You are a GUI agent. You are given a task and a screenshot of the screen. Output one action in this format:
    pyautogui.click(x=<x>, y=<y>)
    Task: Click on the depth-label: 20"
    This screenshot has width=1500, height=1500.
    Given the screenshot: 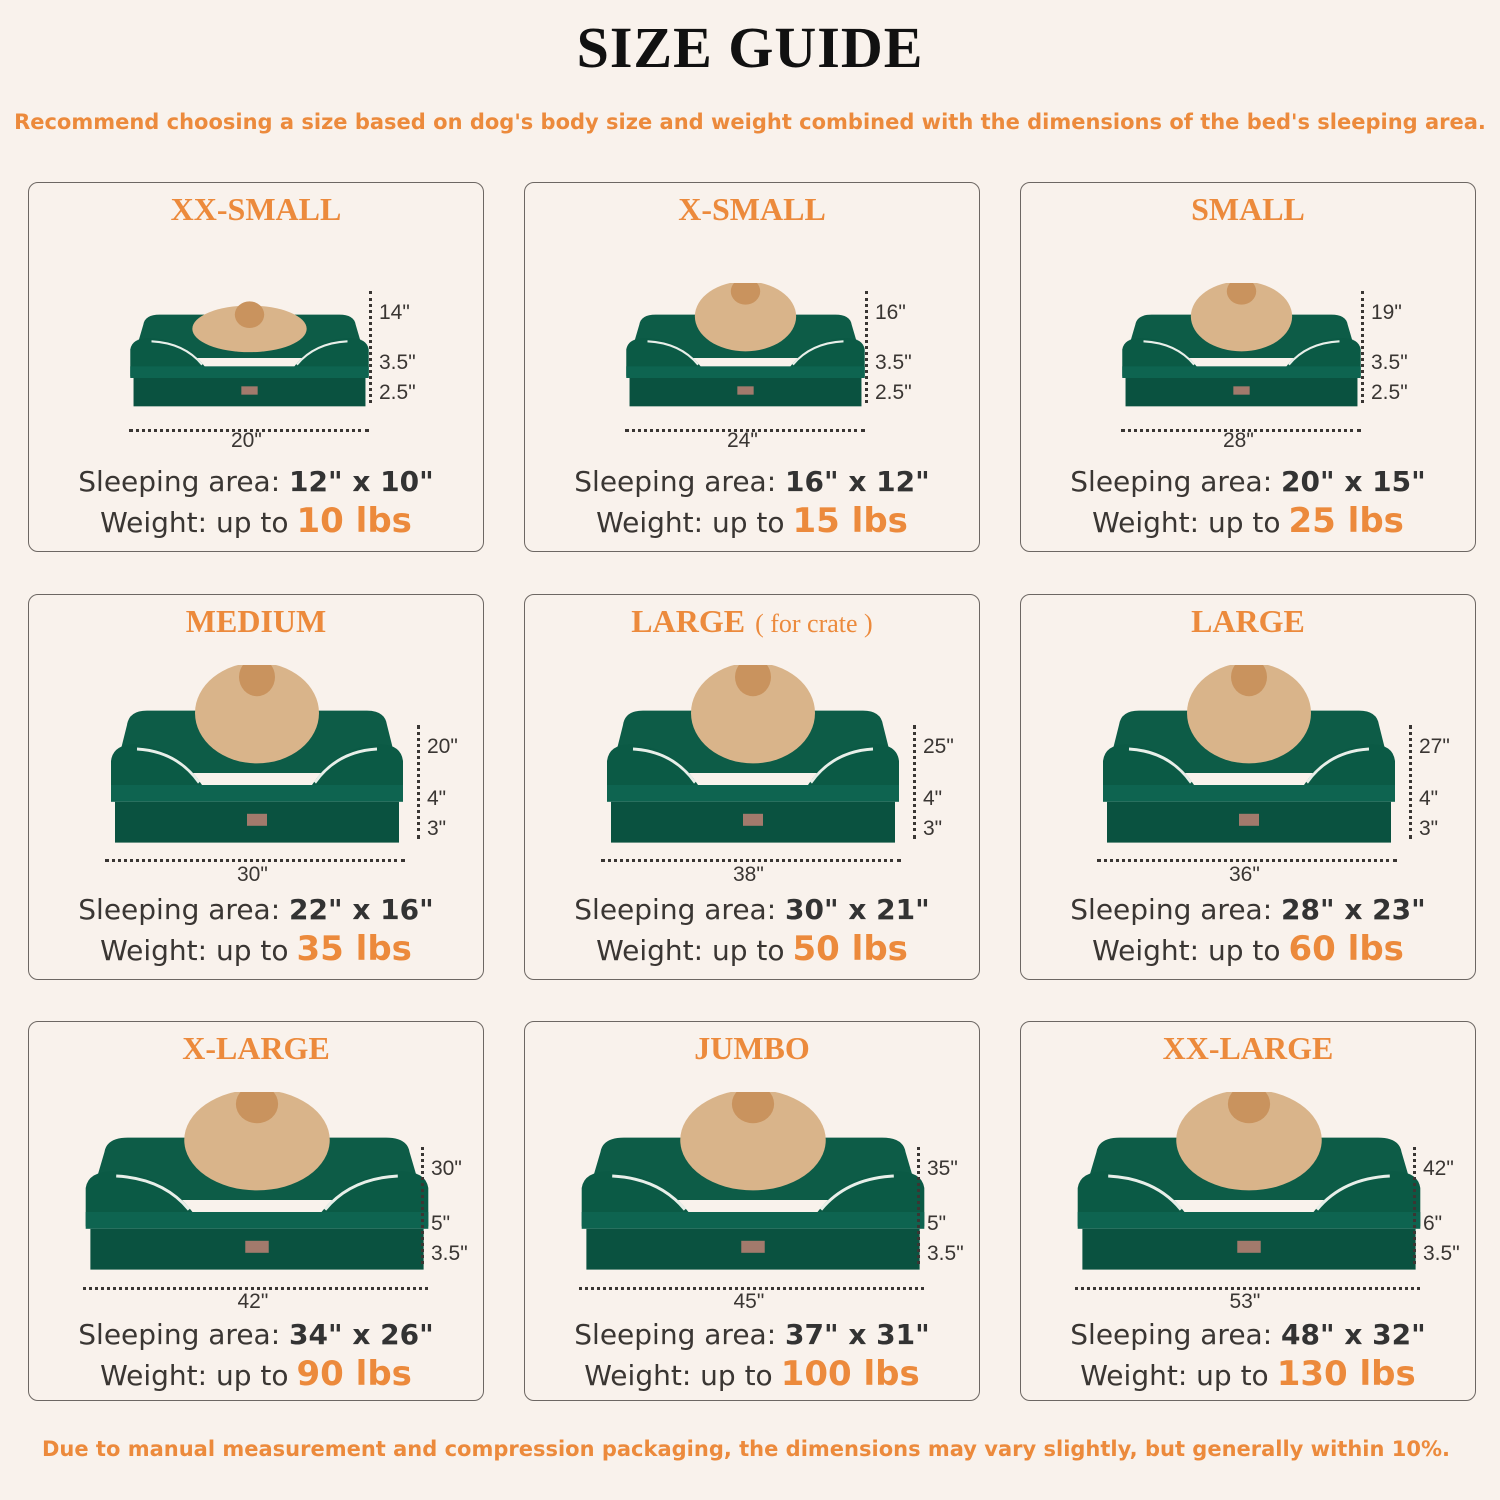 What is the action you would take?
    pyautogui.click(x=442, y=746)
    